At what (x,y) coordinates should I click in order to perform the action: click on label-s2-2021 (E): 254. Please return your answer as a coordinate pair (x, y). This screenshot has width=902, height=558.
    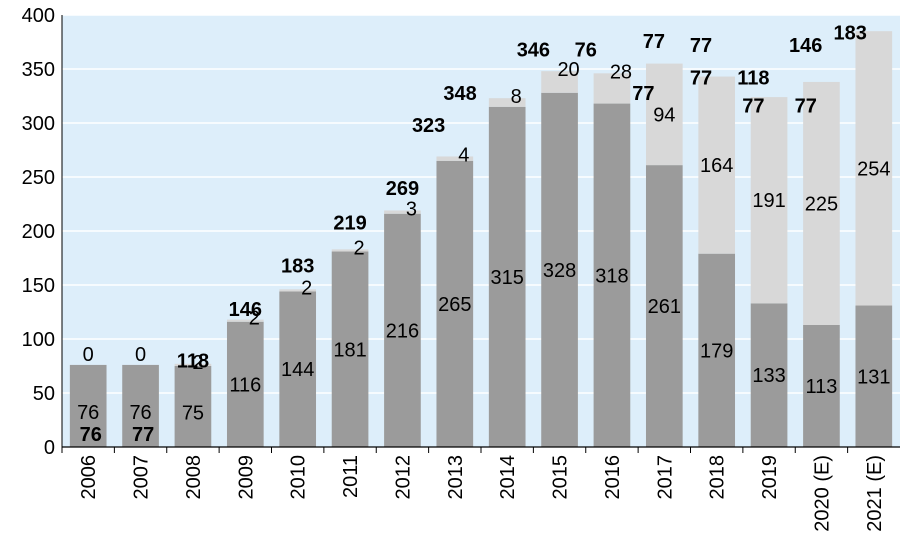
    Looking at the image, I should click on (873, 169).